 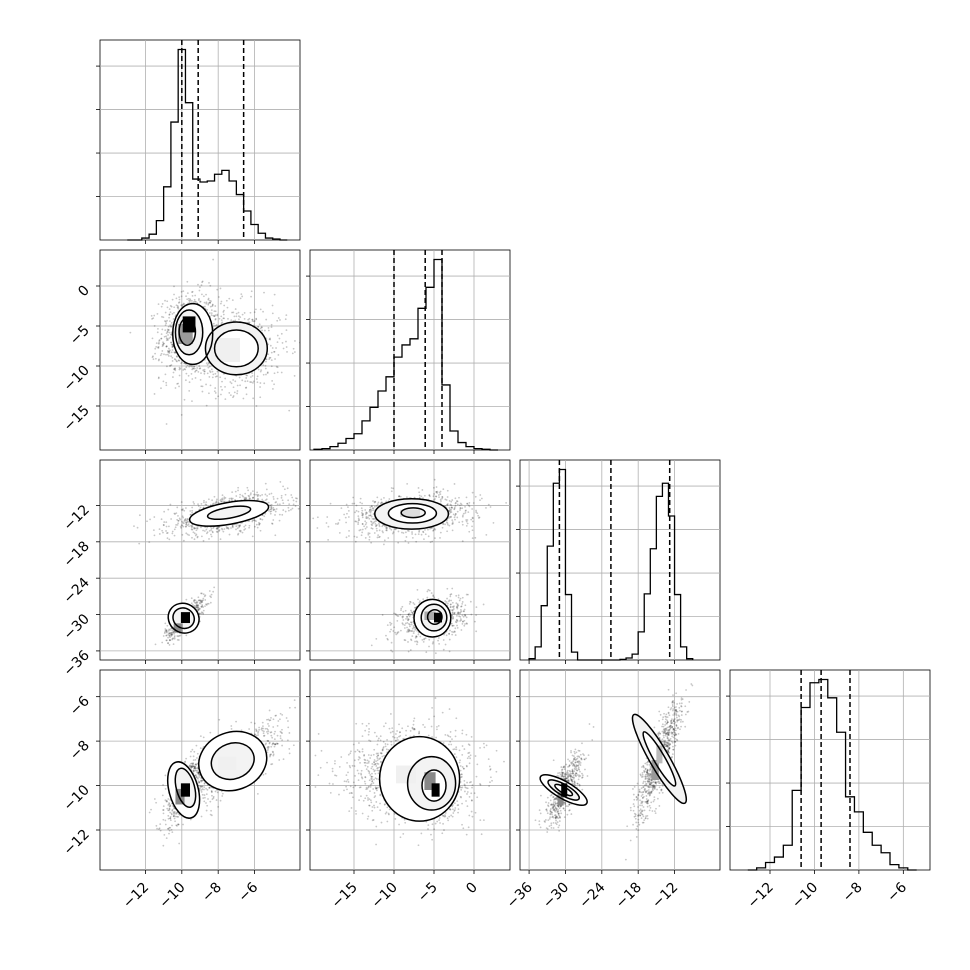 What do you see at coordinates (198, 771) in the screenshot?
I see `scatter-panel` at bounding box center [198, 771].